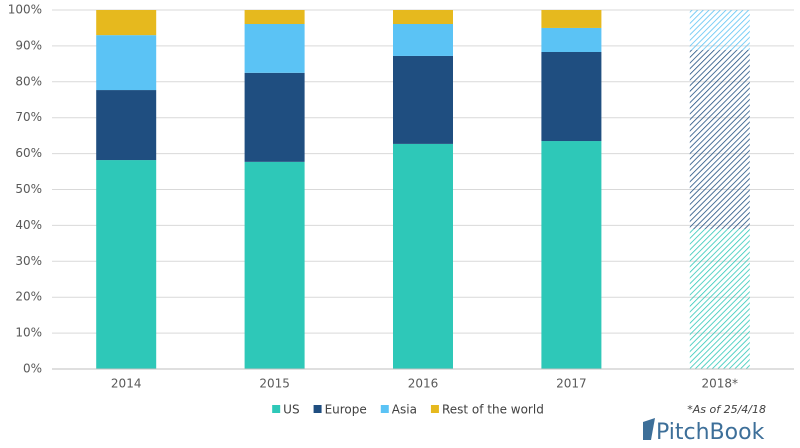  What do you see at coordinates (274, 384) in the screenshot?
I see `x-tick-label: 2015` at bounding box center [274, 384].